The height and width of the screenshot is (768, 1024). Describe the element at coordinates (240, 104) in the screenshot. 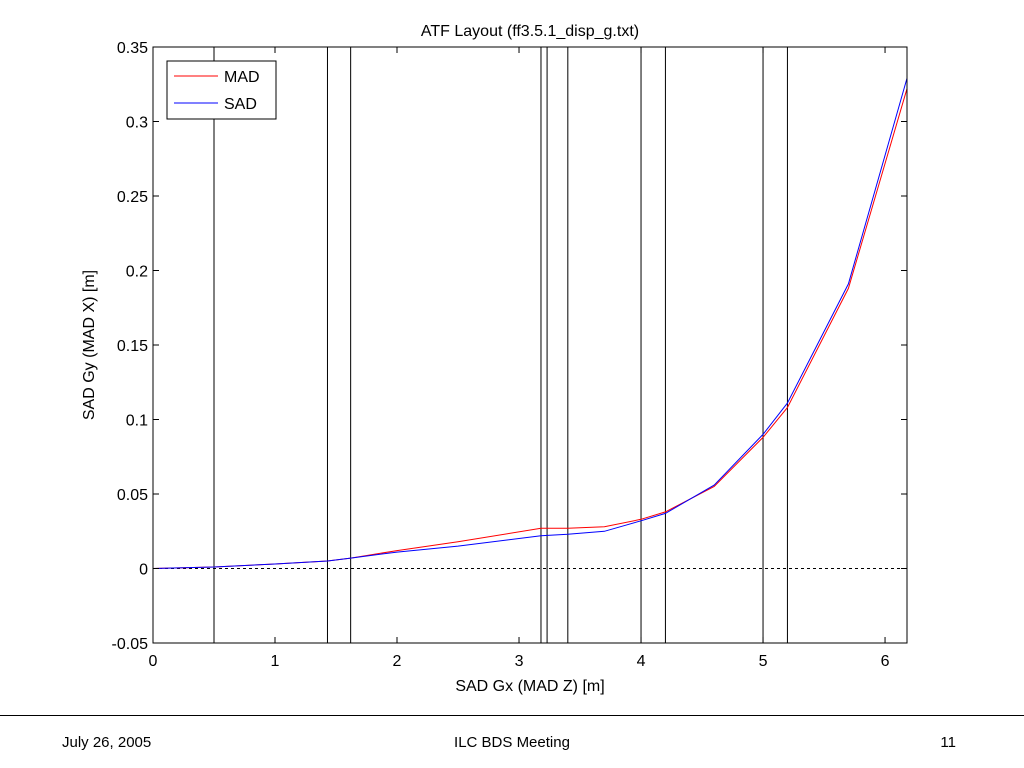

I see `legend-label-sad: SAD` at that location.